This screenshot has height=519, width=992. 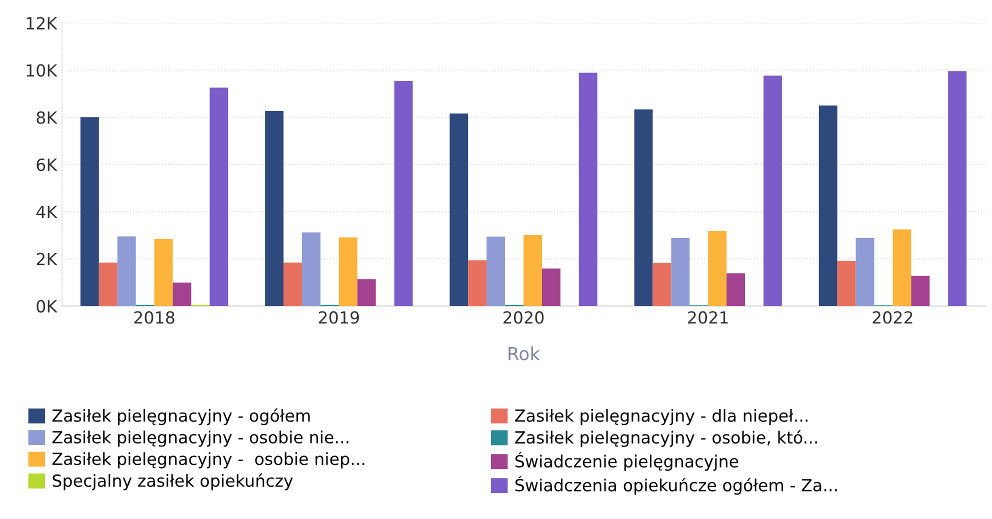 What do you see at coordinates (708, 317) in the screenshot?
I see `x-tick-label: 2021` at bounding box center [708, 317].